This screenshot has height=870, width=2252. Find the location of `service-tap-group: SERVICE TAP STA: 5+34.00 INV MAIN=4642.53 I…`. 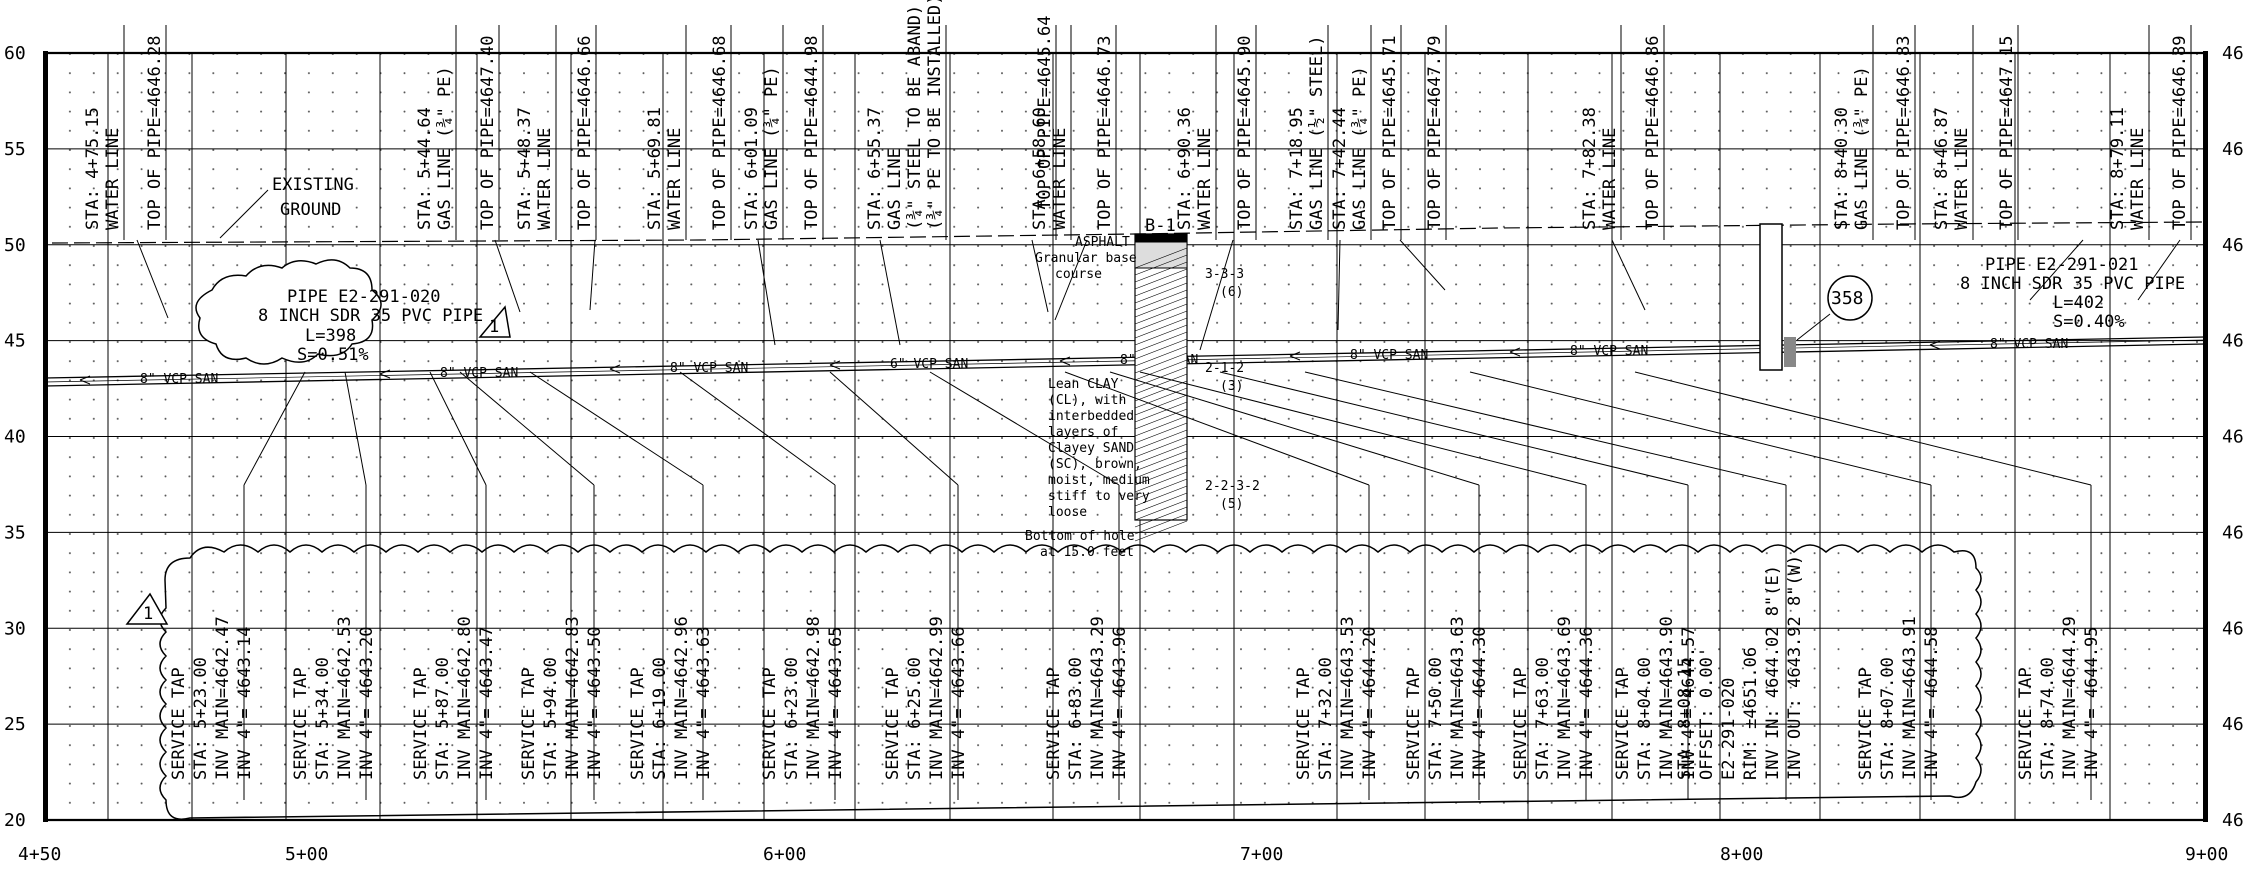

service-tap-group: SERVICE TAP STA: 5+34.00 INV MAIN=4642.53 I… is located at coordinates (334, 698).